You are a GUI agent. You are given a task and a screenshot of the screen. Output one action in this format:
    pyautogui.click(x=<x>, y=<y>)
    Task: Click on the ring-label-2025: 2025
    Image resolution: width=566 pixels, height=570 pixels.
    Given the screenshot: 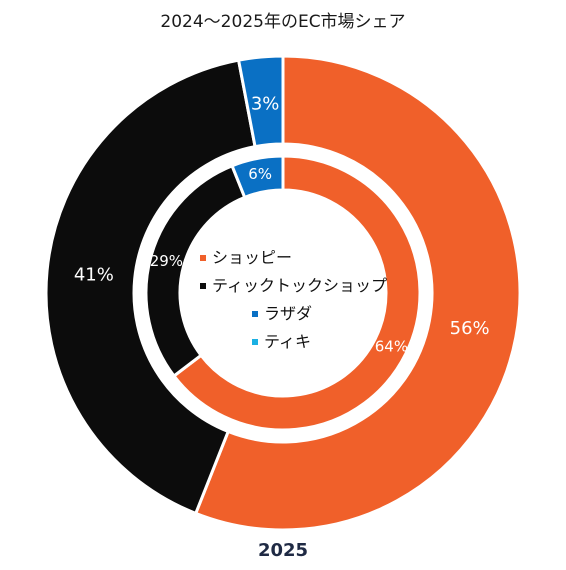 What is the action you would take?
    pyautogui.click(x=283, y=550)
    